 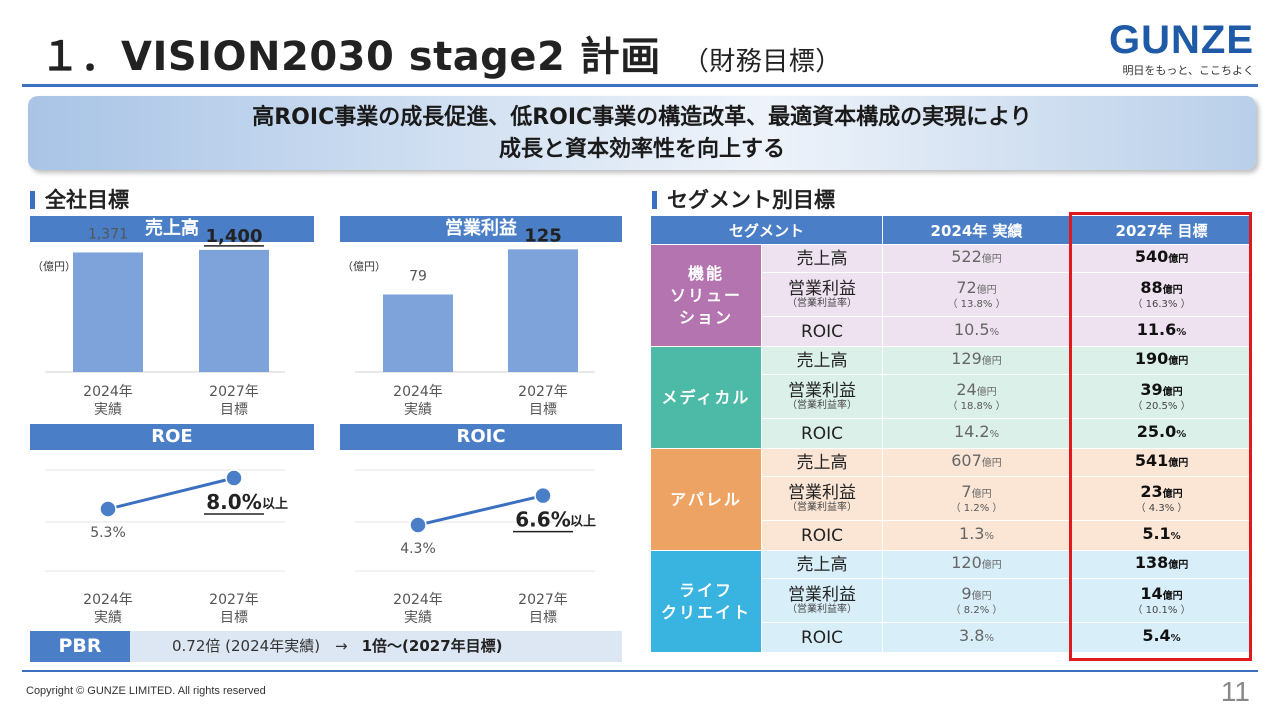 What do you see at coordinates (79, 199) in the screenshot?
I see `company-targets-heading: 全社目標` at bounding box center [79, 199].